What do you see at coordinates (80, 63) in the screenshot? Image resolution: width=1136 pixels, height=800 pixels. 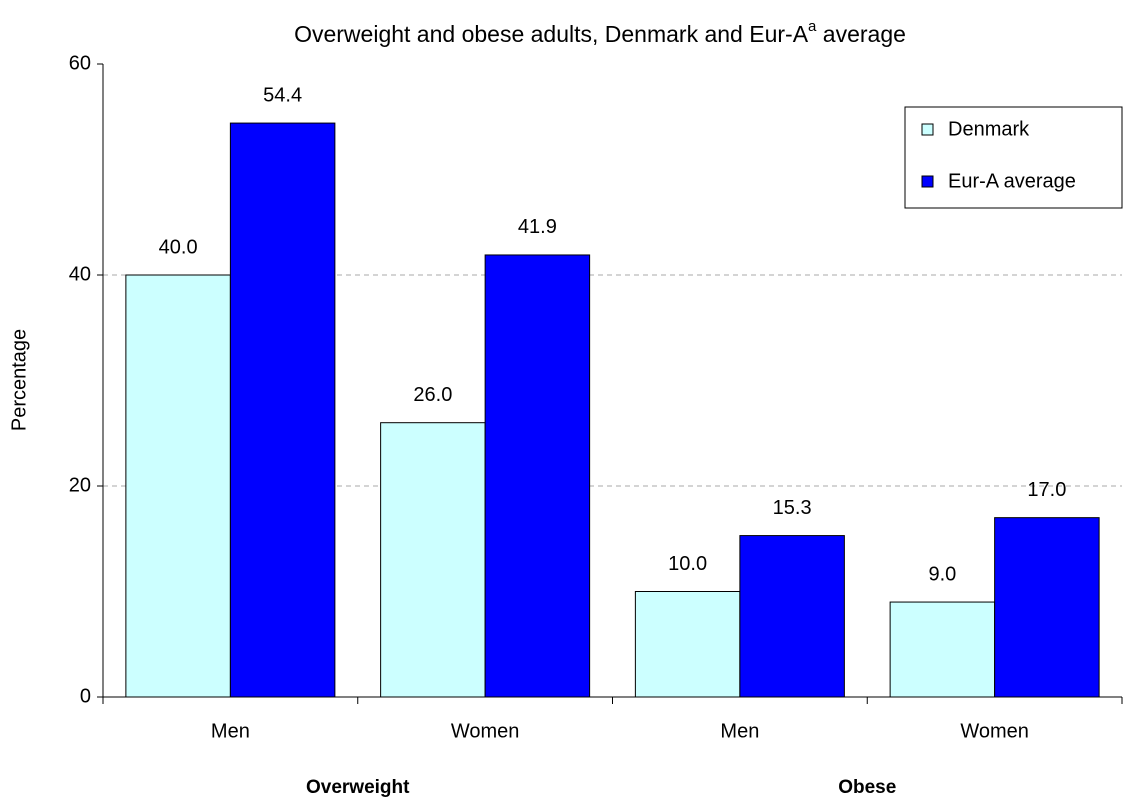 I see `y-tick-label: 60` at bounding box center [80, 63].